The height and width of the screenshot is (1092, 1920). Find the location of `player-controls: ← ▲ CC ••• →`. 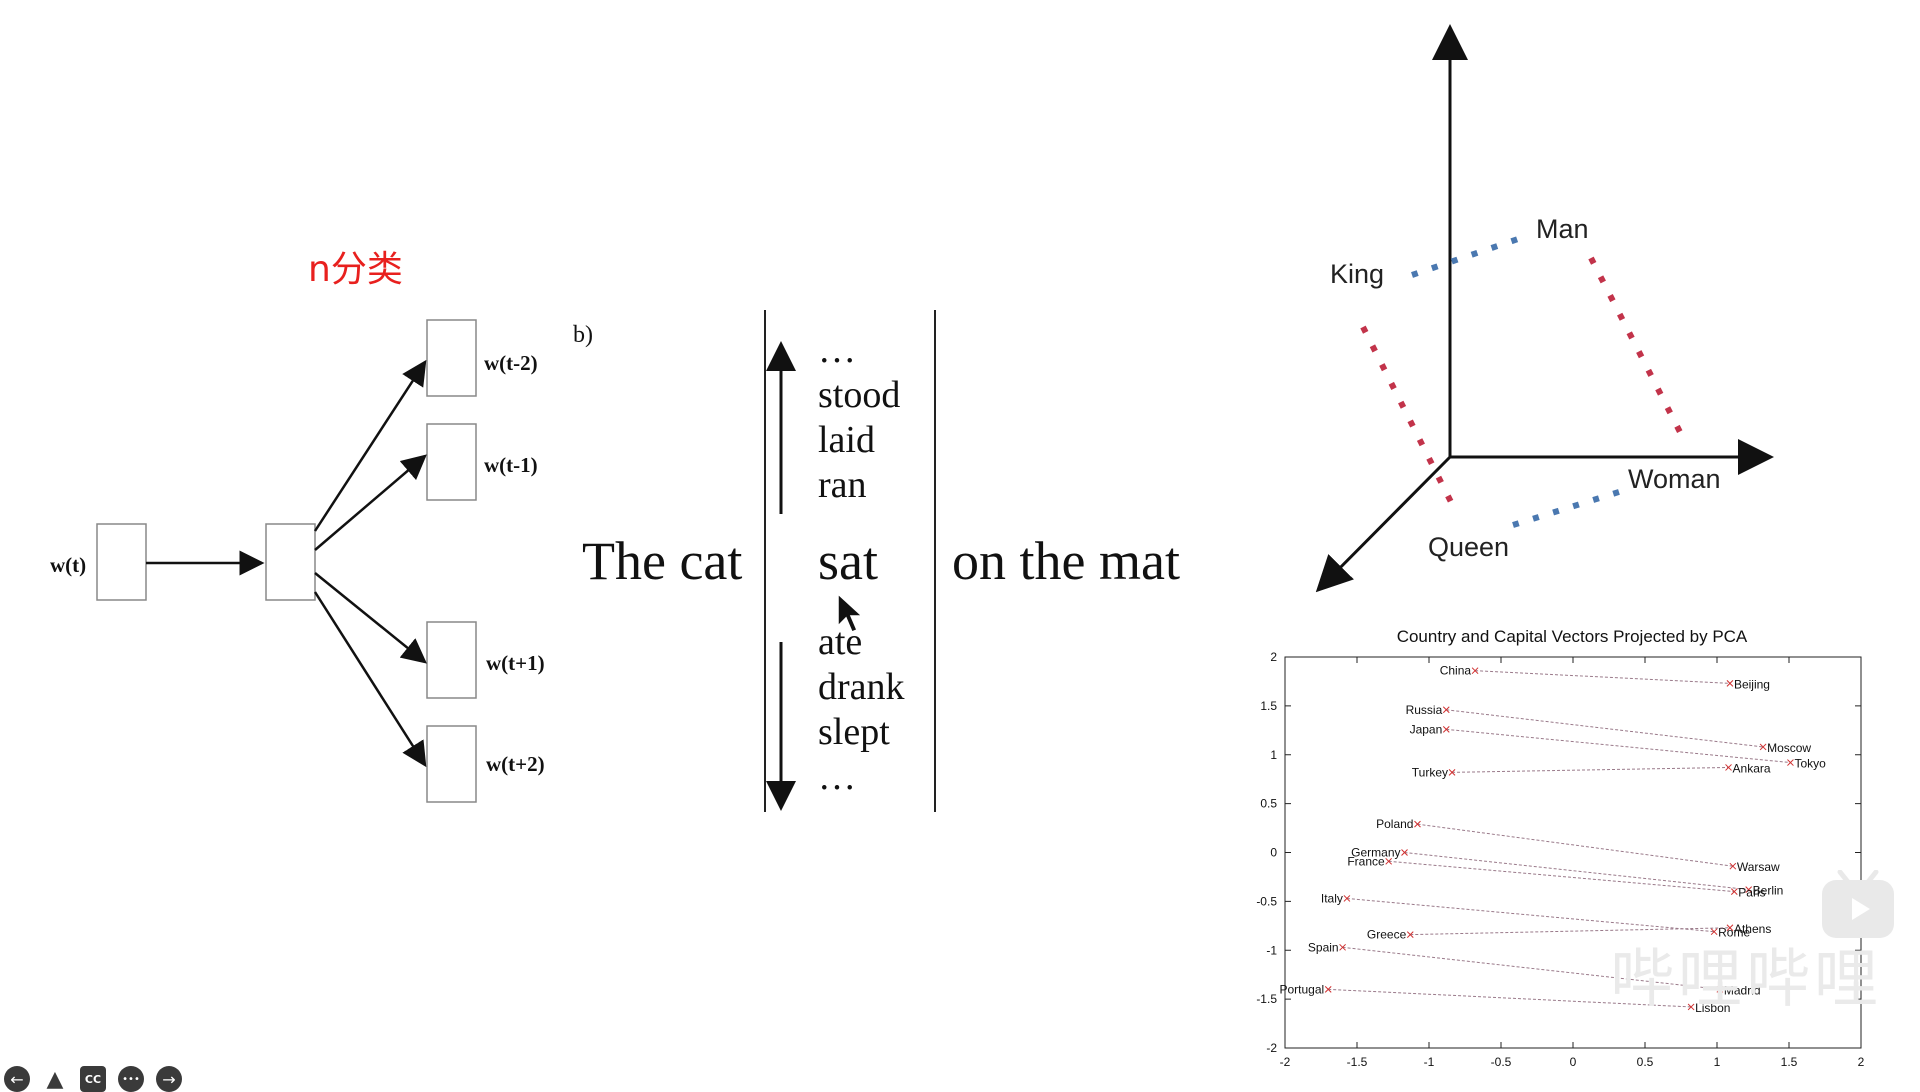

player-controls: ← ▲ CC ••• → is located at coordinates (93, 1079).